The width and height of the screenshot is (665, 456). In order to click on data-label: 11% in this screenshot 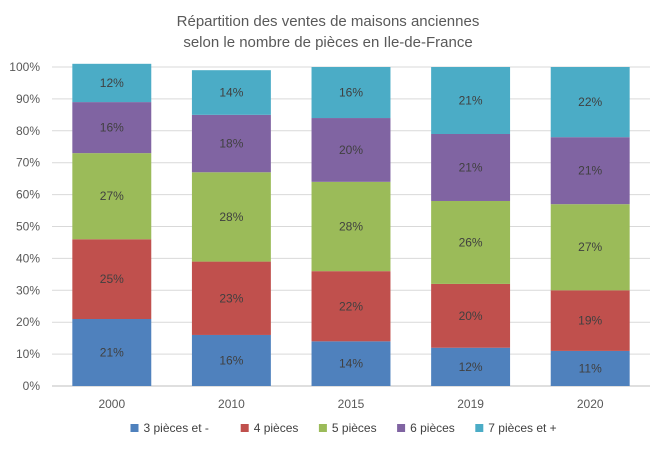, I will do `click(590, 368)`.